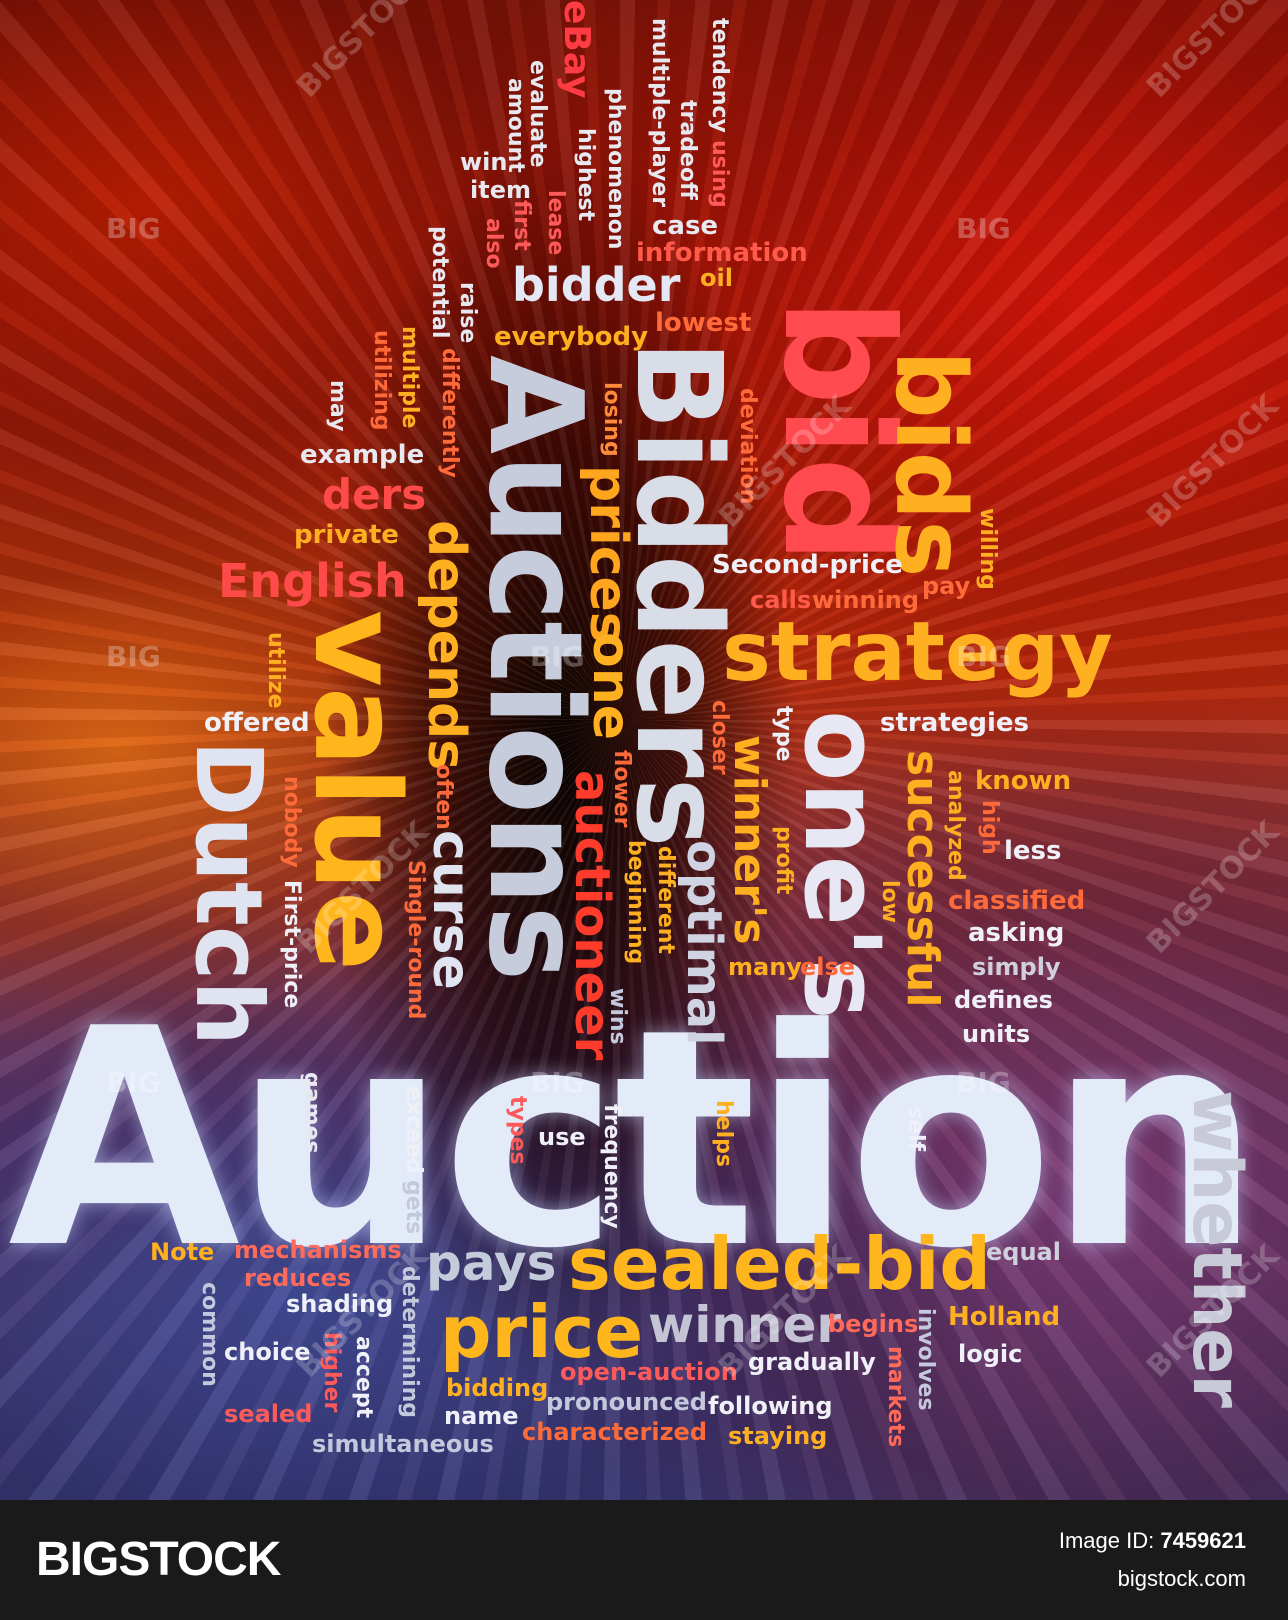 The image size is (1288, 1620). I want to click on word-open-auction: open-auction, so click(649, 1372).